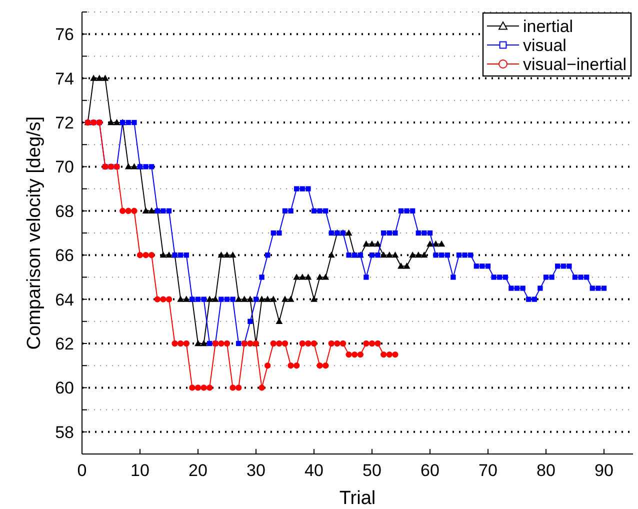 The width and height of the screenshot is (638, 509). What do you see at coordinates (64, 211) in the screenshot?
I see `y-tick-label: 68` at bounding box center [64, 211].